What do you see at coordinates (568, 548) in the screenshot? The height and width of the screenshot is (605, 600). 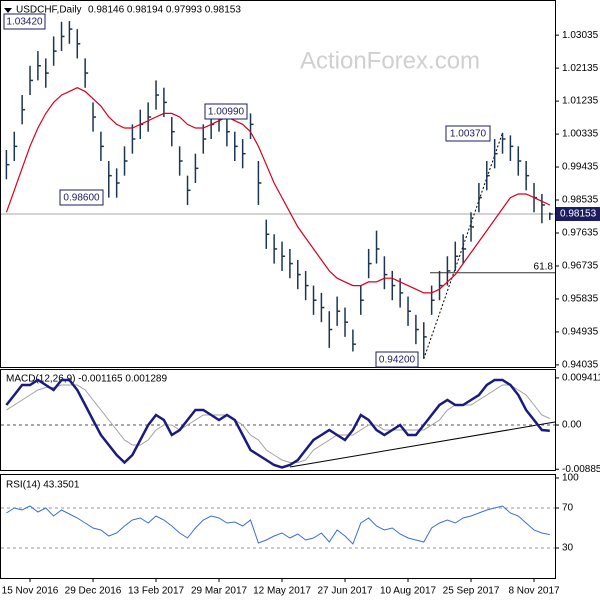 I see `y-tick-label: 30` at bounding box center [568, 548].